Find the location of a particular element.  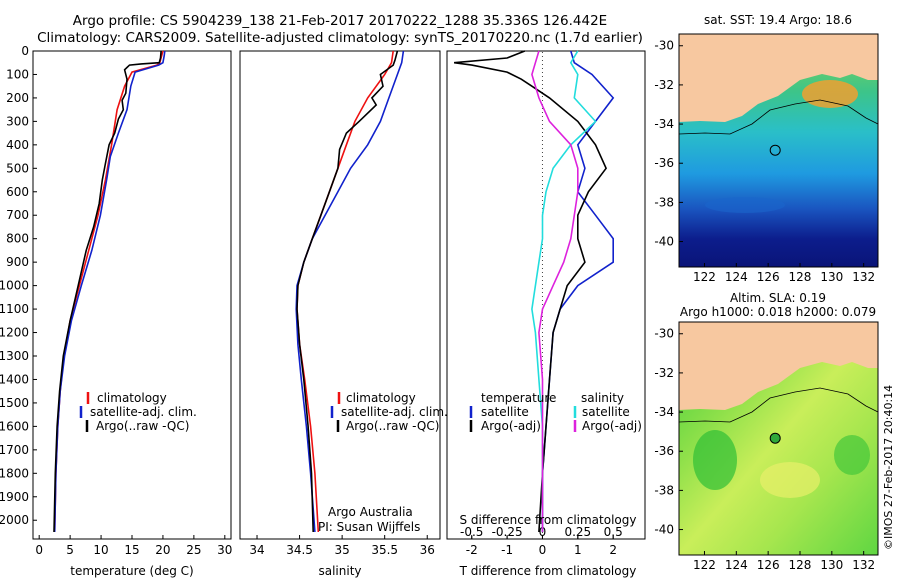

sst-frame is located at coordinates (778, 150).